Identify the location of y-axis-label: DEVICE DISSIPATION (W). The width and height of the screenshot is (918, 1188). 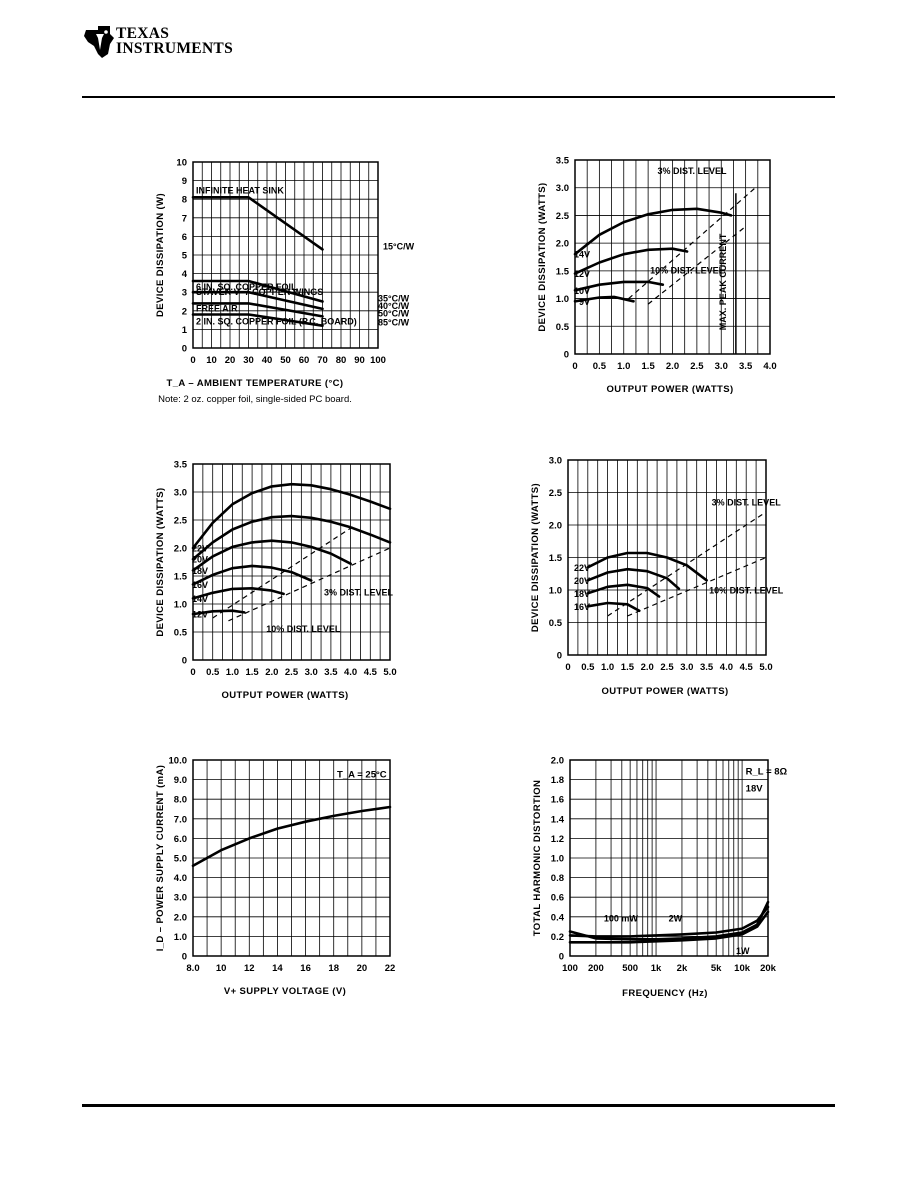
(160, 255).